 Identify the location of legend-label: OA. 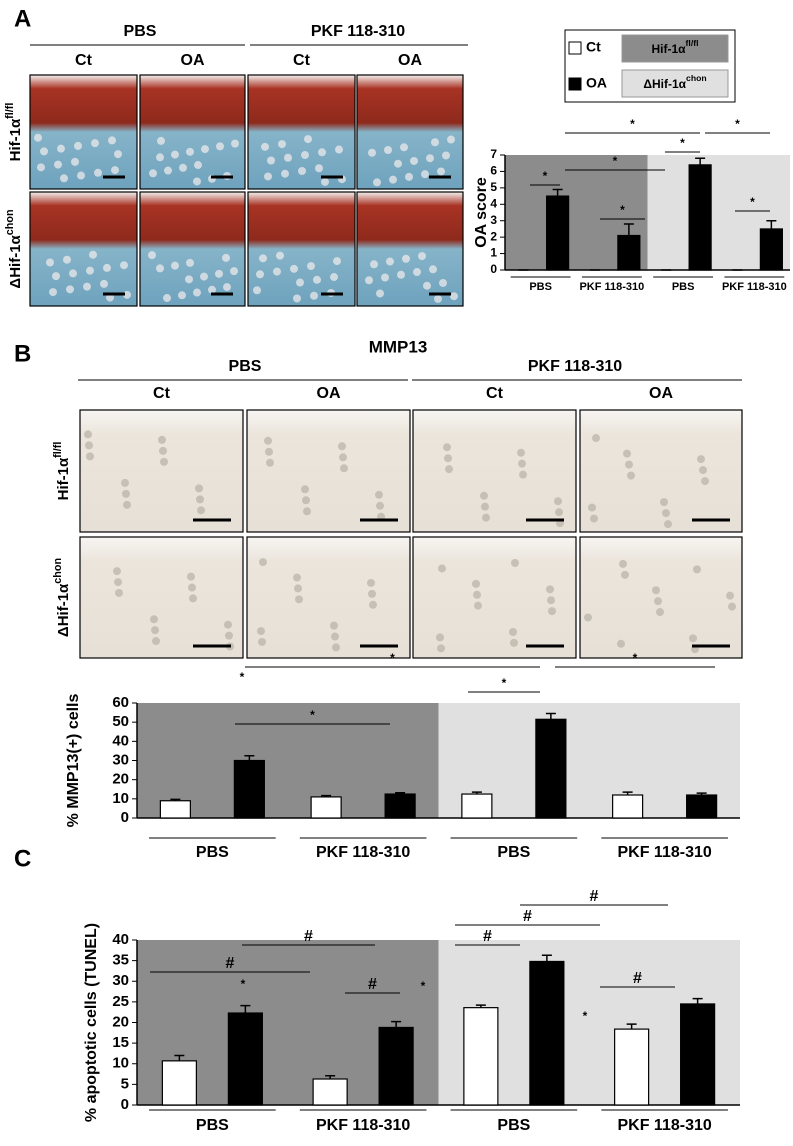
(596, 83).